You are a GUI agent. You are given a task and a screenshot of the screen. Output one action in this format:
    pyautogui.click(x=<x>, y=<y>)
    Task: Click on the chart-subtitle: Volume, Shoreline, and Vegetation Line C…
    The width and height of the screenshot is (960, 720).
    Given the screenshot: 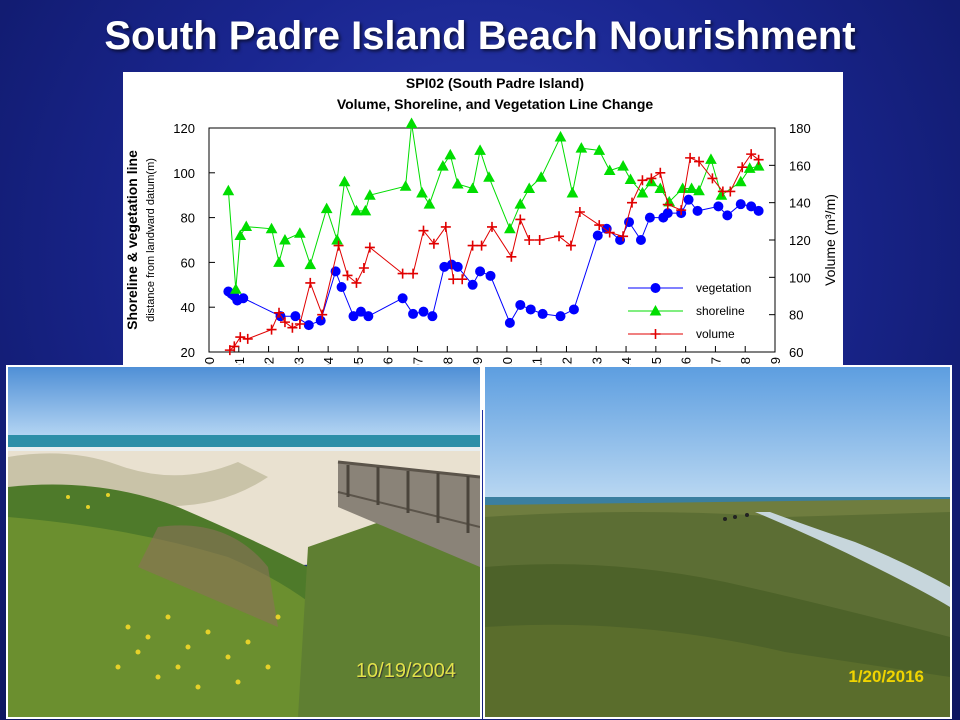 What is the action you would take?
    pyautogui.click(x=495, y=104)
    